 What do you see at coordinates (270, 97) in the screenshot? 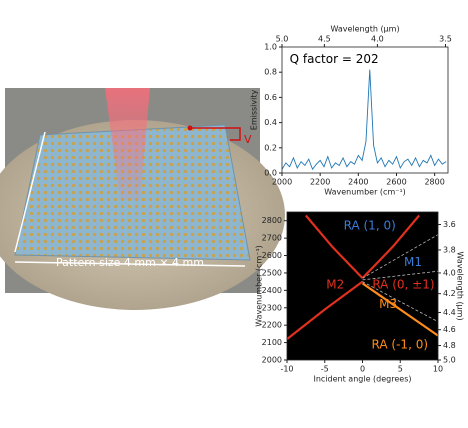
I see `y-tick-label: 0.6` at bounding box center [270, 97].